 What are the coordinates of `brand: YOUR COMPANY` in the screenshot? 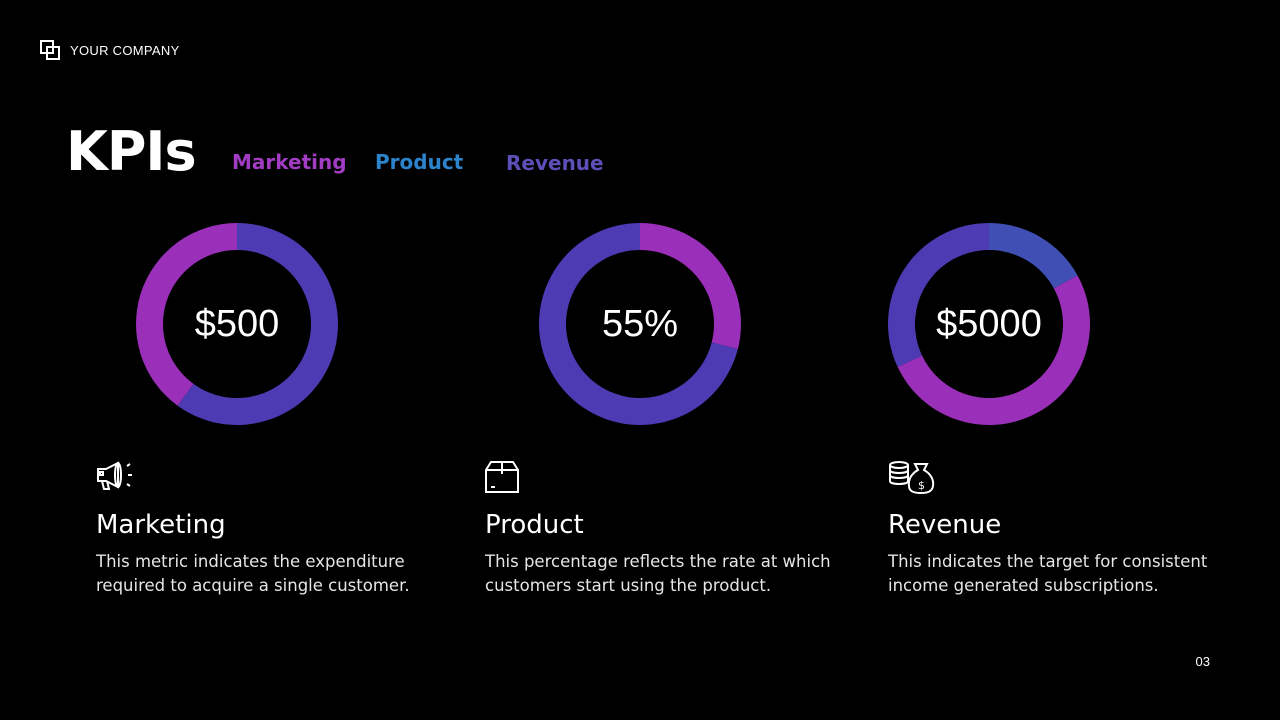 It's located at (110, 50).